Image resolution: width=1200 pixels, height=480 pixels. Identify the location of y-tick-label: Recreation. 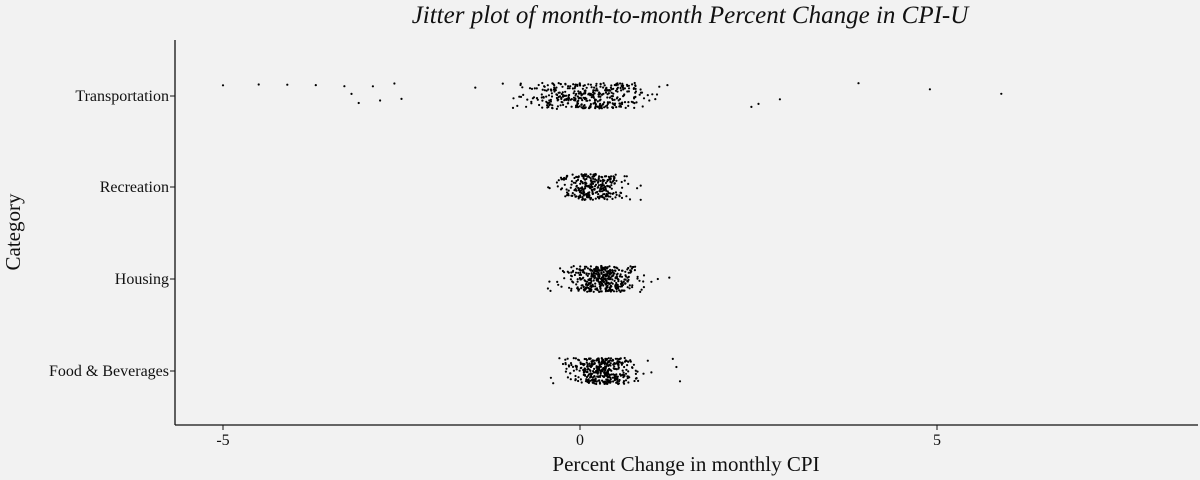
(134, 187).